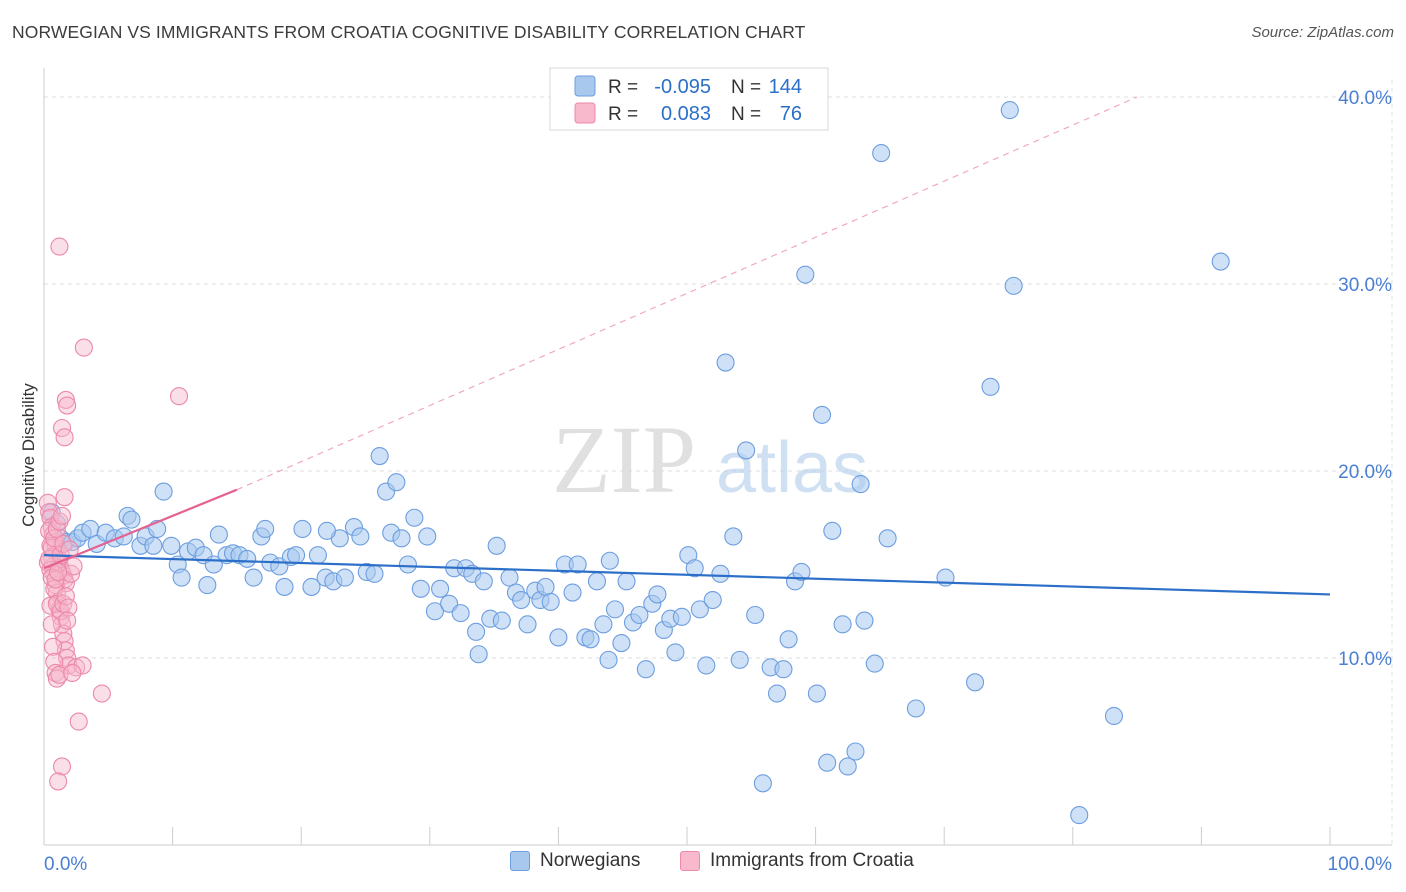 This screenshot has height=892, width=1406. What do you see at coordinates (690, 861) in the screenshot?
I see `legend-swatch-croatia` at bounding box center [690, 861].